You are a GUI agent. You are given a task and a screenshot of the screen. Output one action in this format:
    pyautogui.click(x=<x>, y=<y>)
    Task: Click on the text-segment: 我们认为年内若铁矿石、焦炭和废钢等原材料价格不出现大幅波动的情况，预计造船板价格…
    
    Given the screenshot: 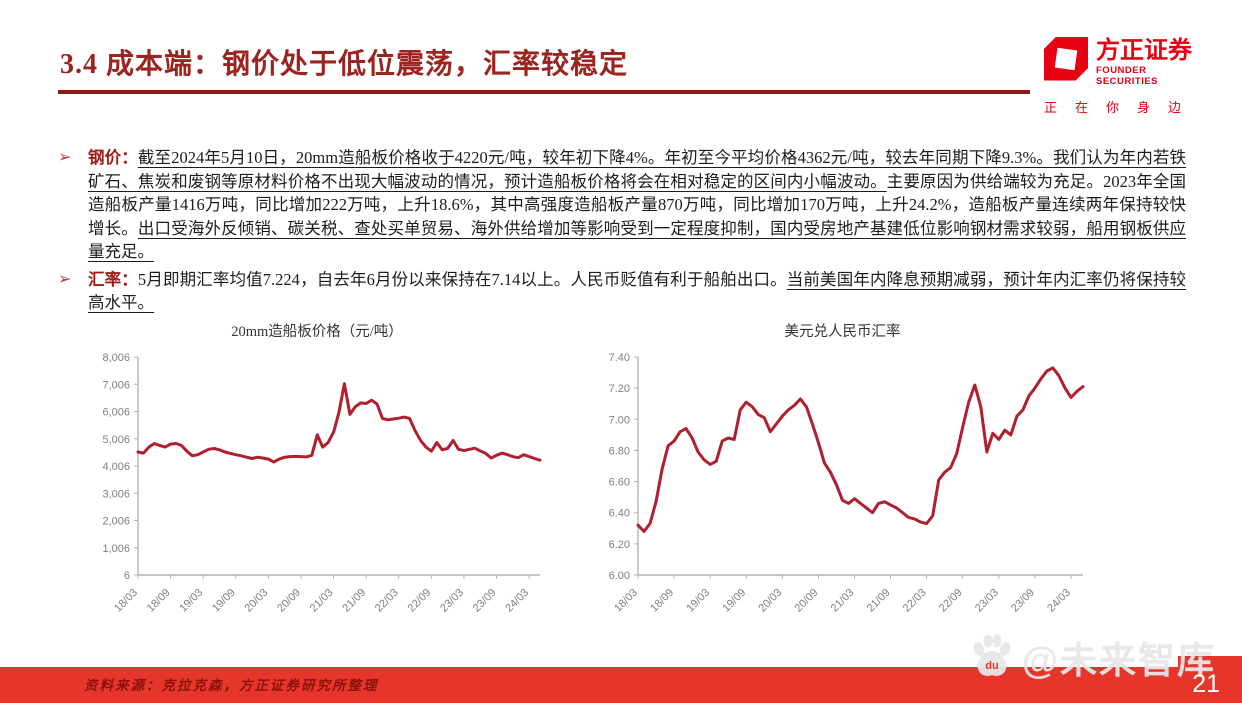 What is the action you would take?
    pyautogui.click(x=637, y=169)
    